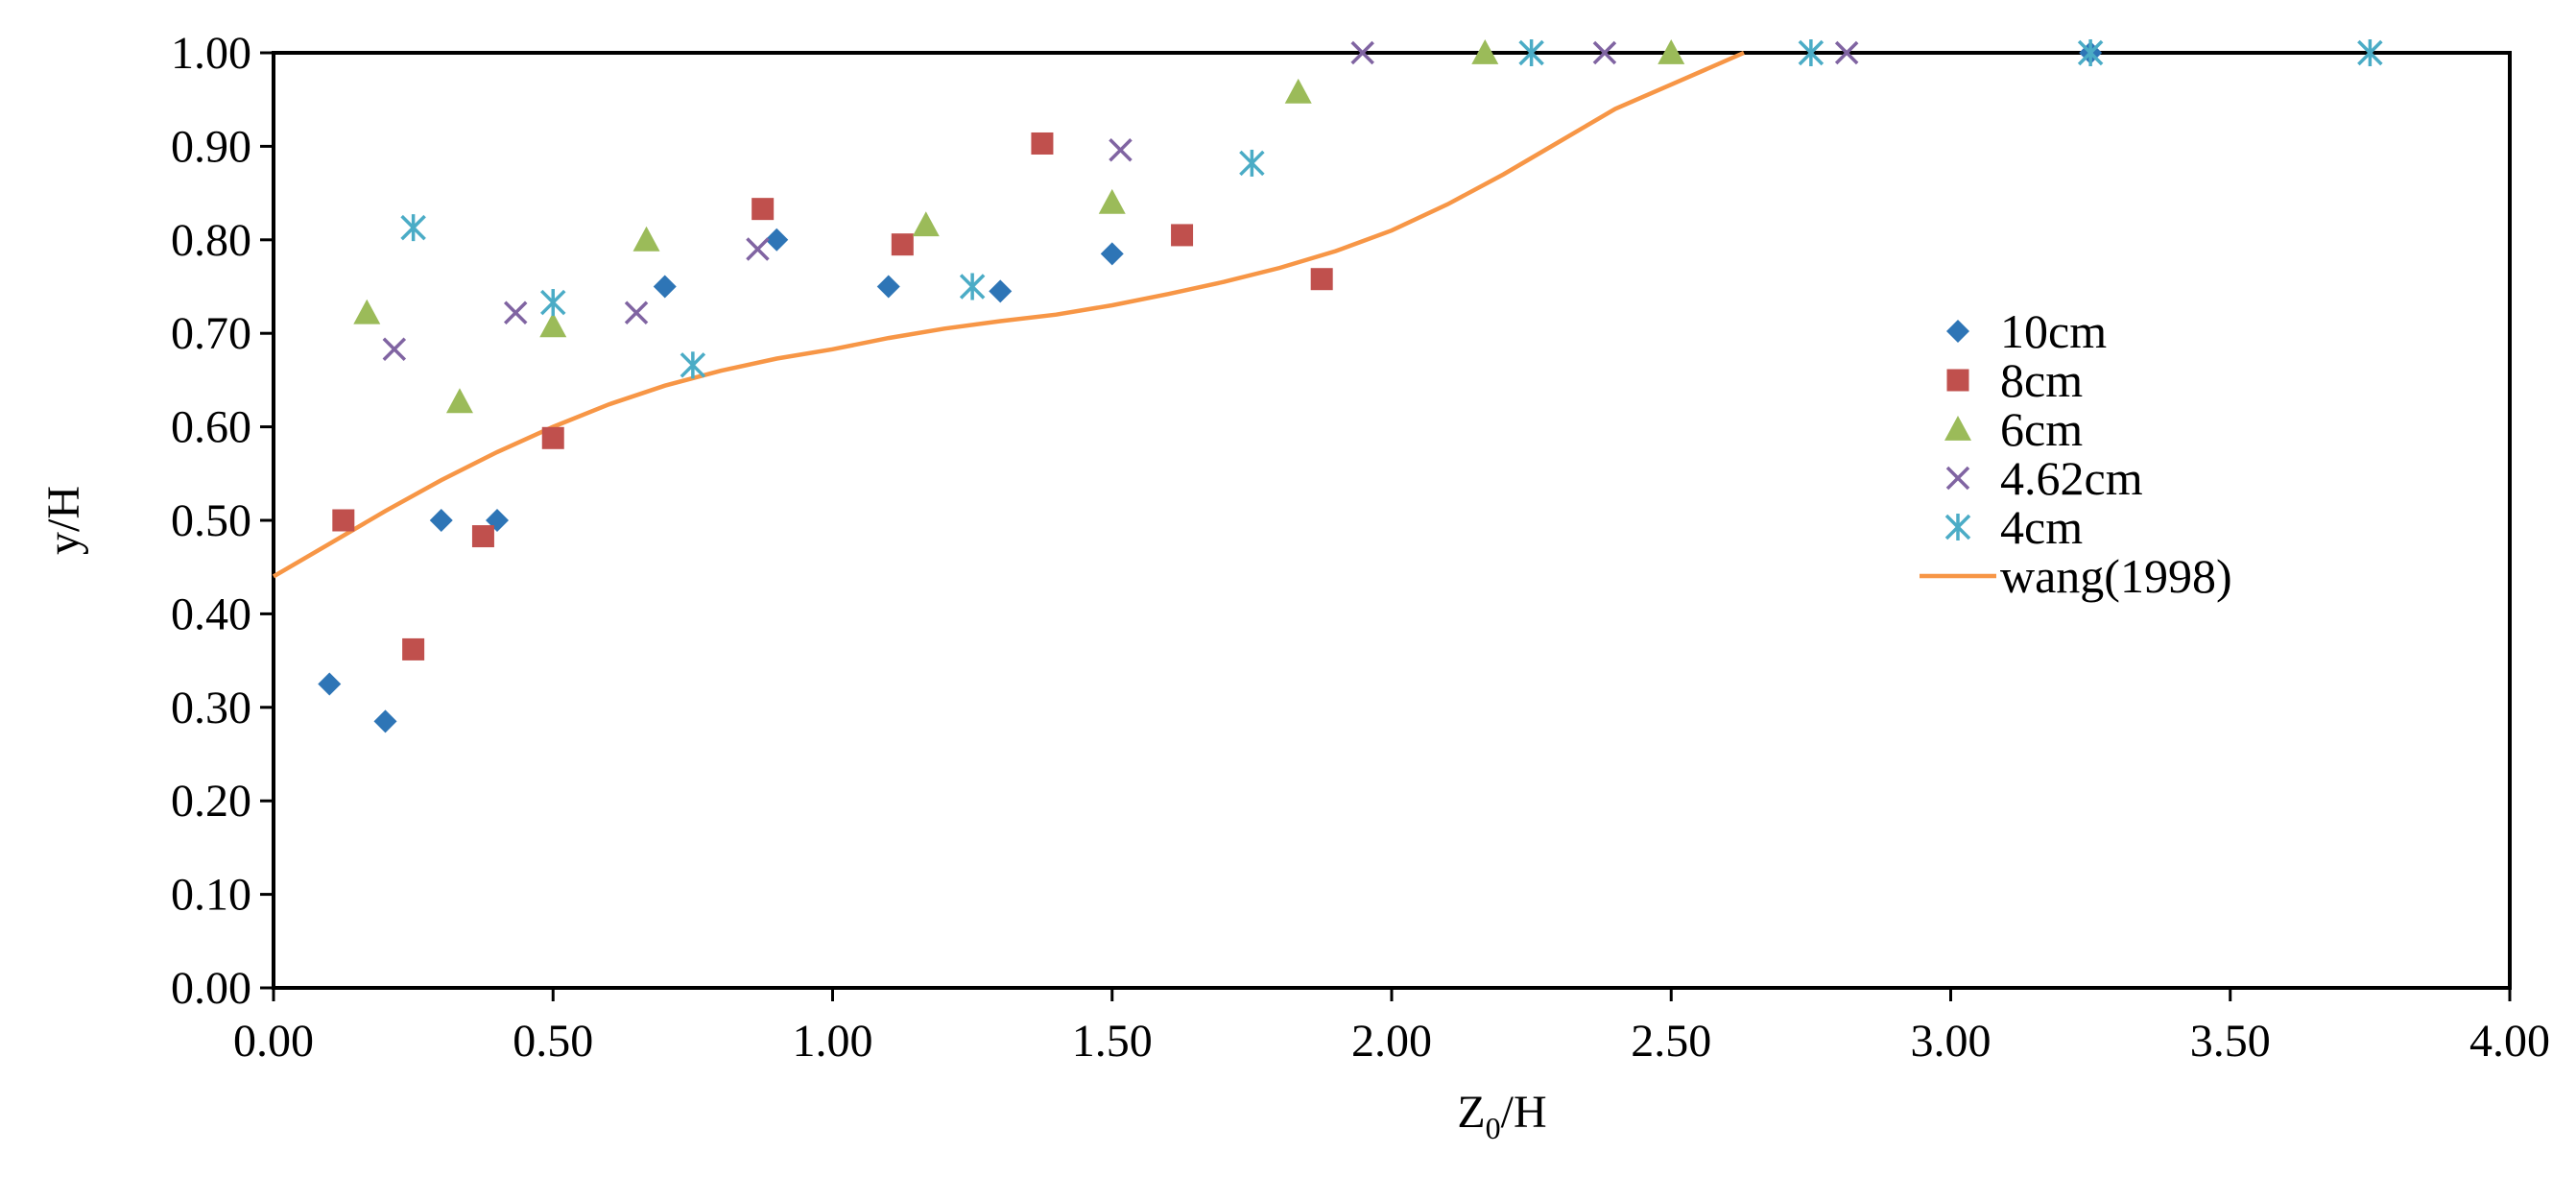 This screenshot has height=1177, width=2576. Describe the element at coordinates (211, 801) in the screenshot. I see `y-tick-label: 0.20` at that location.